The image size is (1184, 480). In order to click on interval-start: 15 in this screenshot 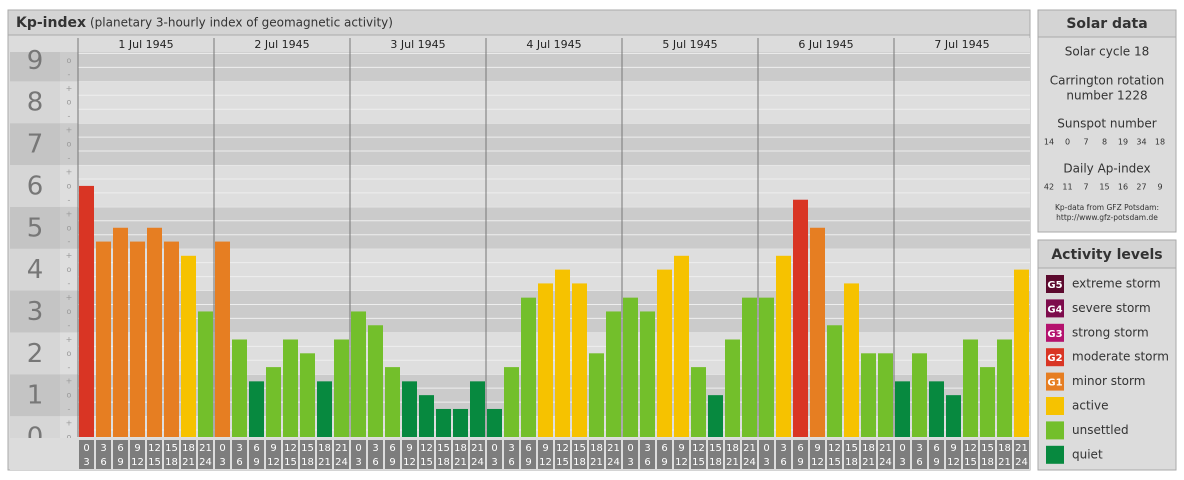, I will do `click(579, 448)`.